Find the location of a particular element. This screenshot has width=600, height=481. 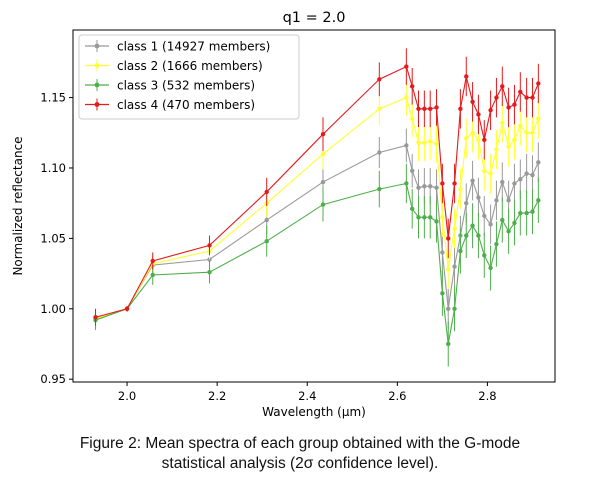

x-tick-label: 2.4 is located at coordinates (307, 396).